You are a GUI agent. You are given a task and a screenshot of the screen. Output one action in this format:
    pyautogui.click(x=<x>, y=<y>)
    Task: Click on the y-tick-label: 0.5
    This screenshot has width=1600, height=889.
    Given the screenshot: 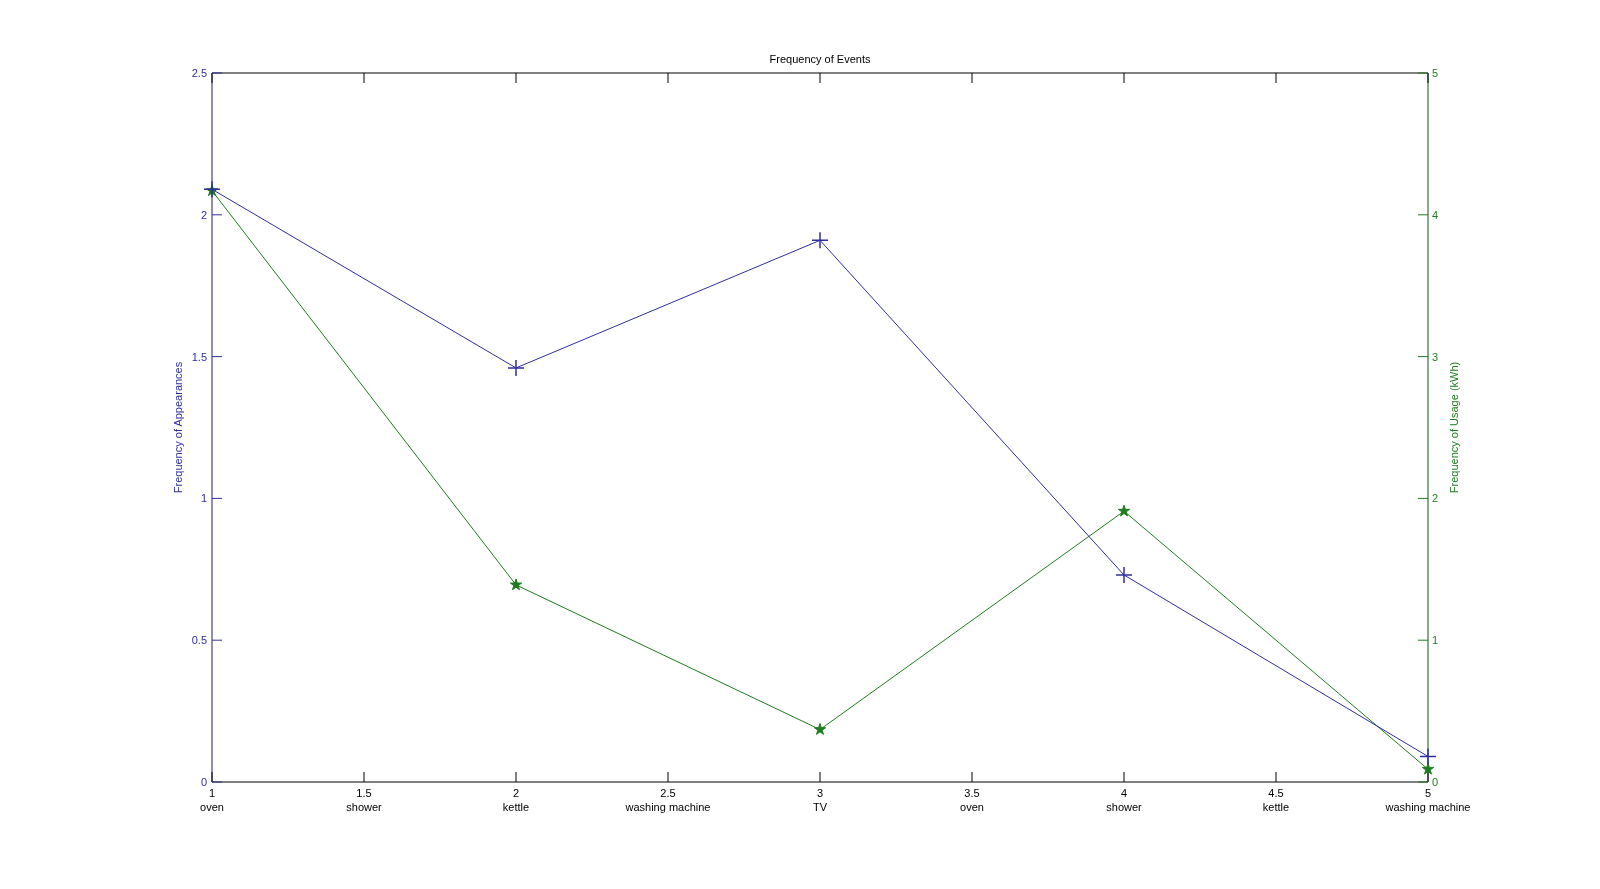 What is the action you would take?
    pyautogui.click(x=199, y=640)
    